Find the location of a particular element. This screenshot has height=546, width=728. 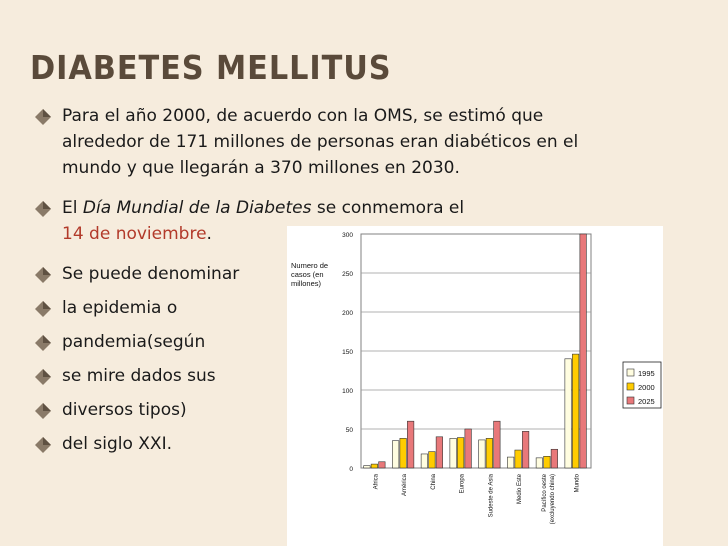

y-tick-label: 300 is located at coordinates (347, 235).